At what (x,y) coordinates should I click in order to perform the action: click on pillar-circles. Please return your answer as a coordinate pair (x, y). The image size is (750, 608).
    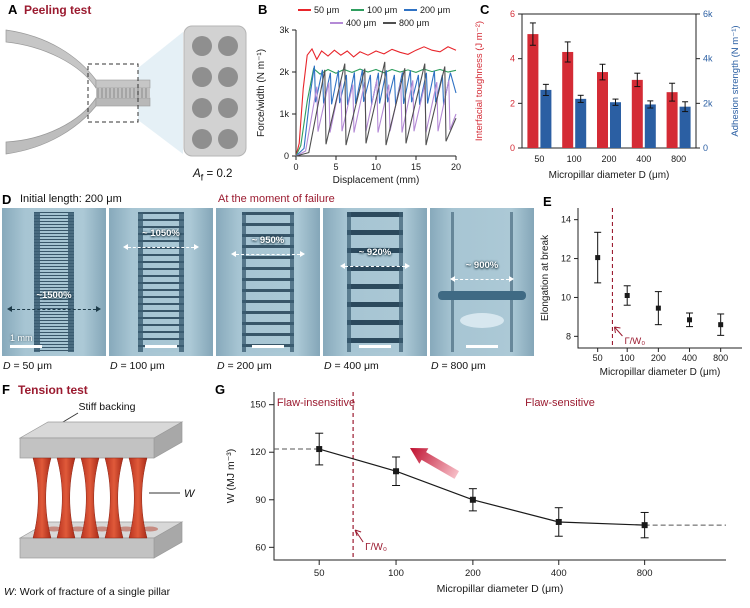
    Looking at the image, I should click on (215, 92).